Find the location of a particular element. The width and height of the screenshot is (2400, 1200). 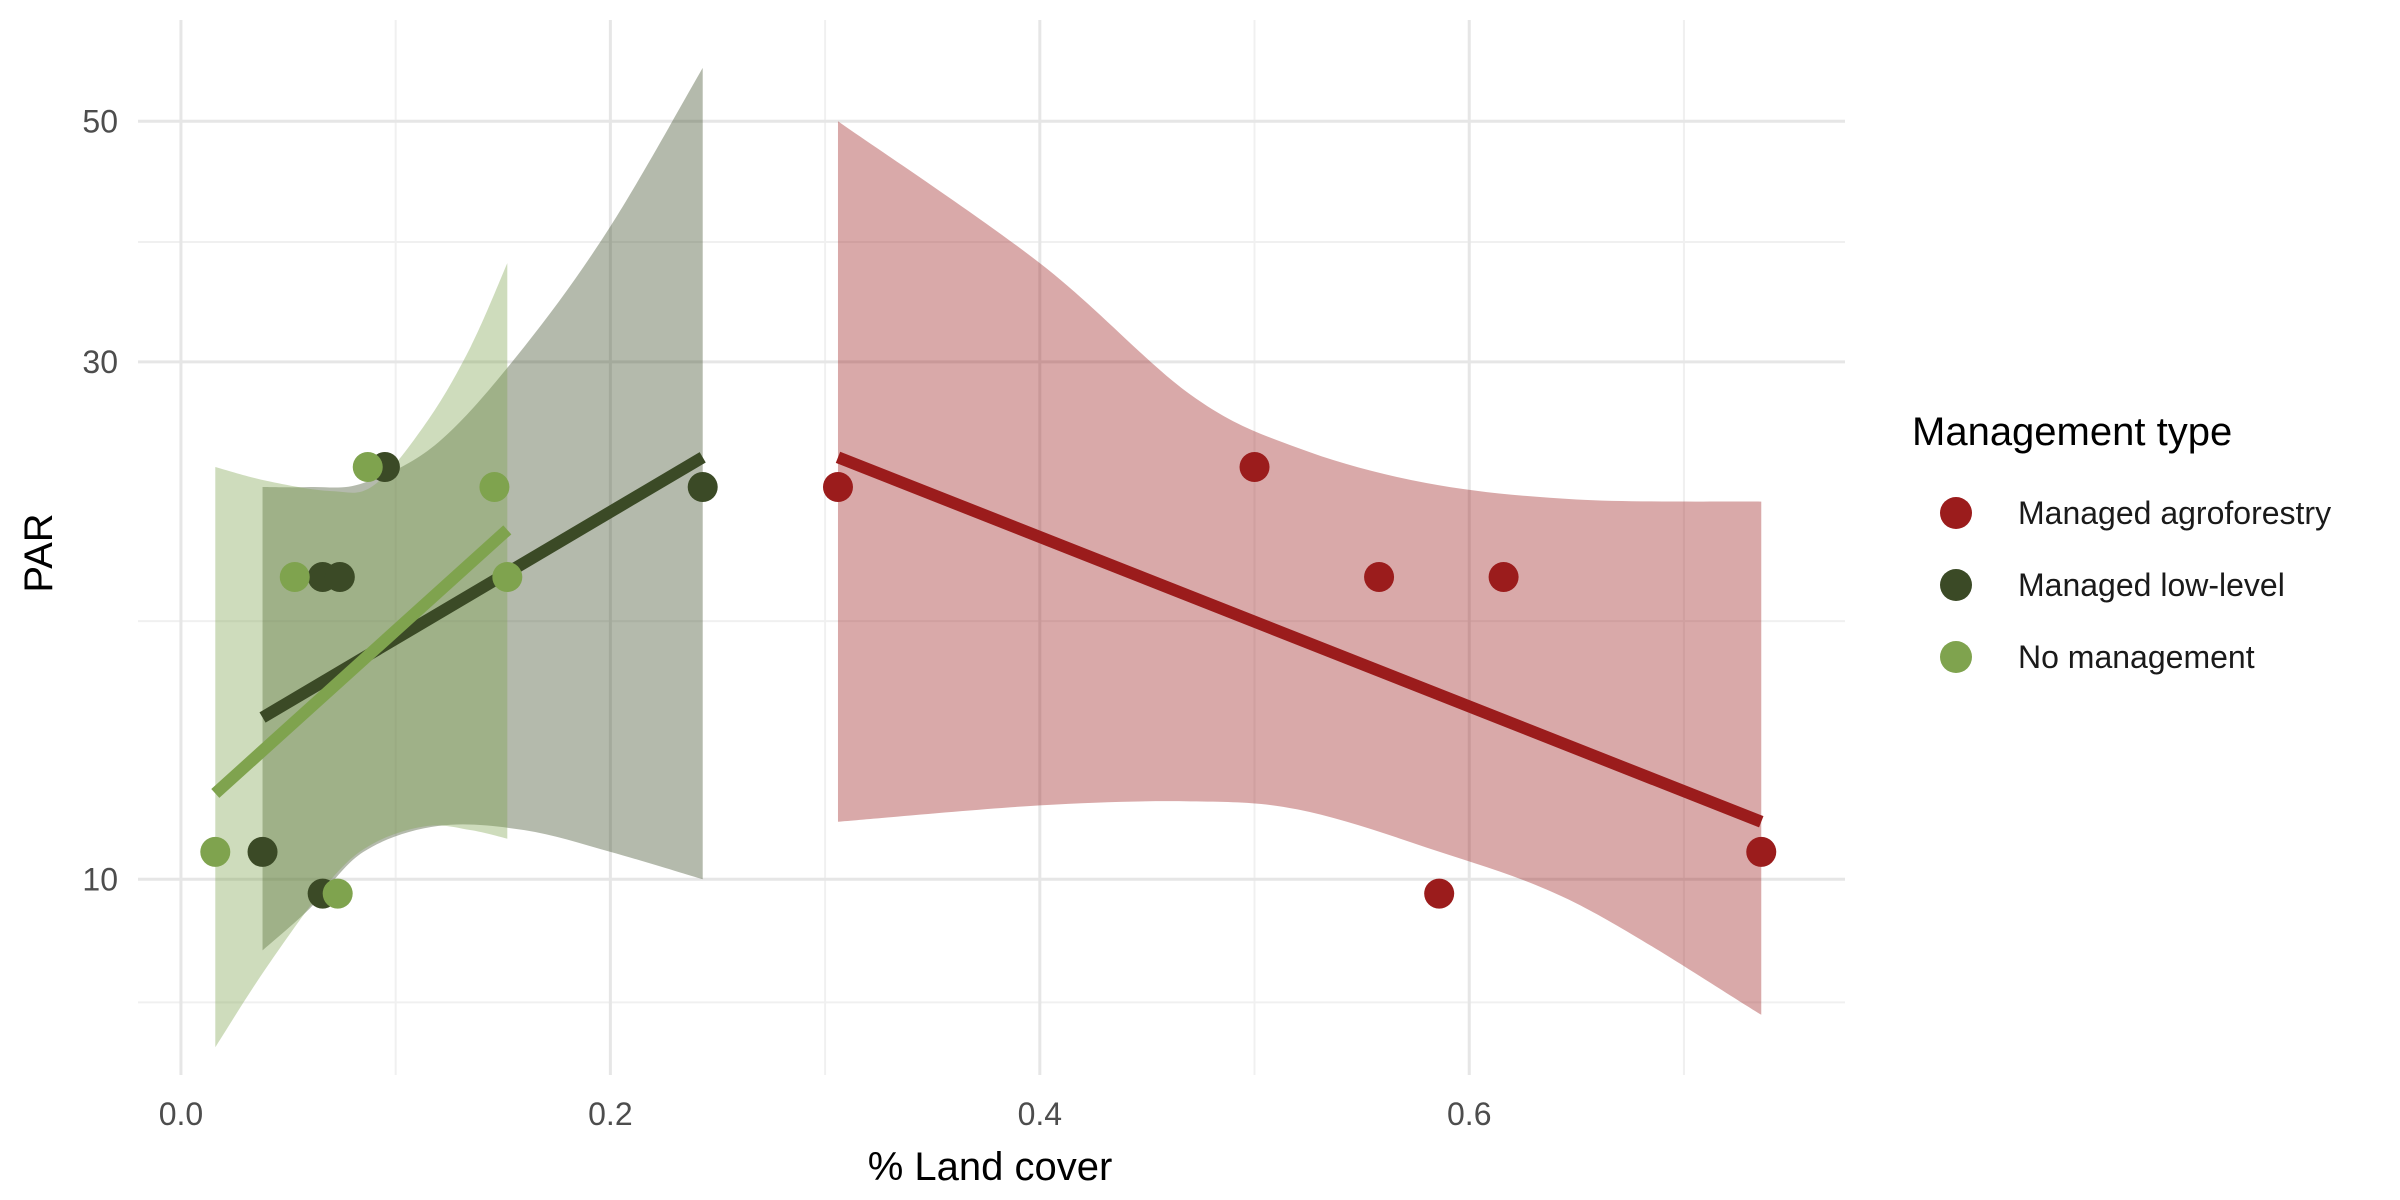

x-axis-title: % Land cover is located at coordinates (990, 1167).